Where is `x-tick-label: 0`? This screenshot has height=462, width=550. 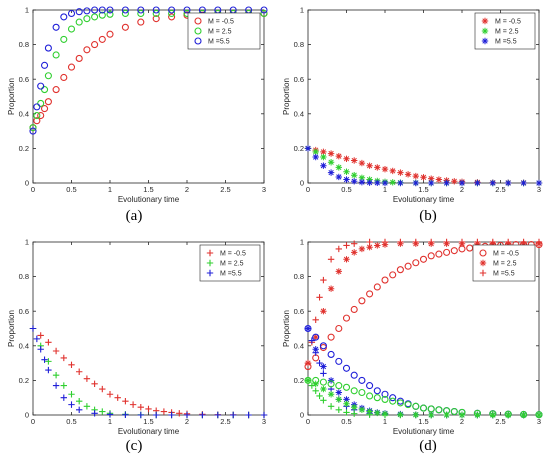 x-tick-label: 0 is located at coordinates (33, 189).